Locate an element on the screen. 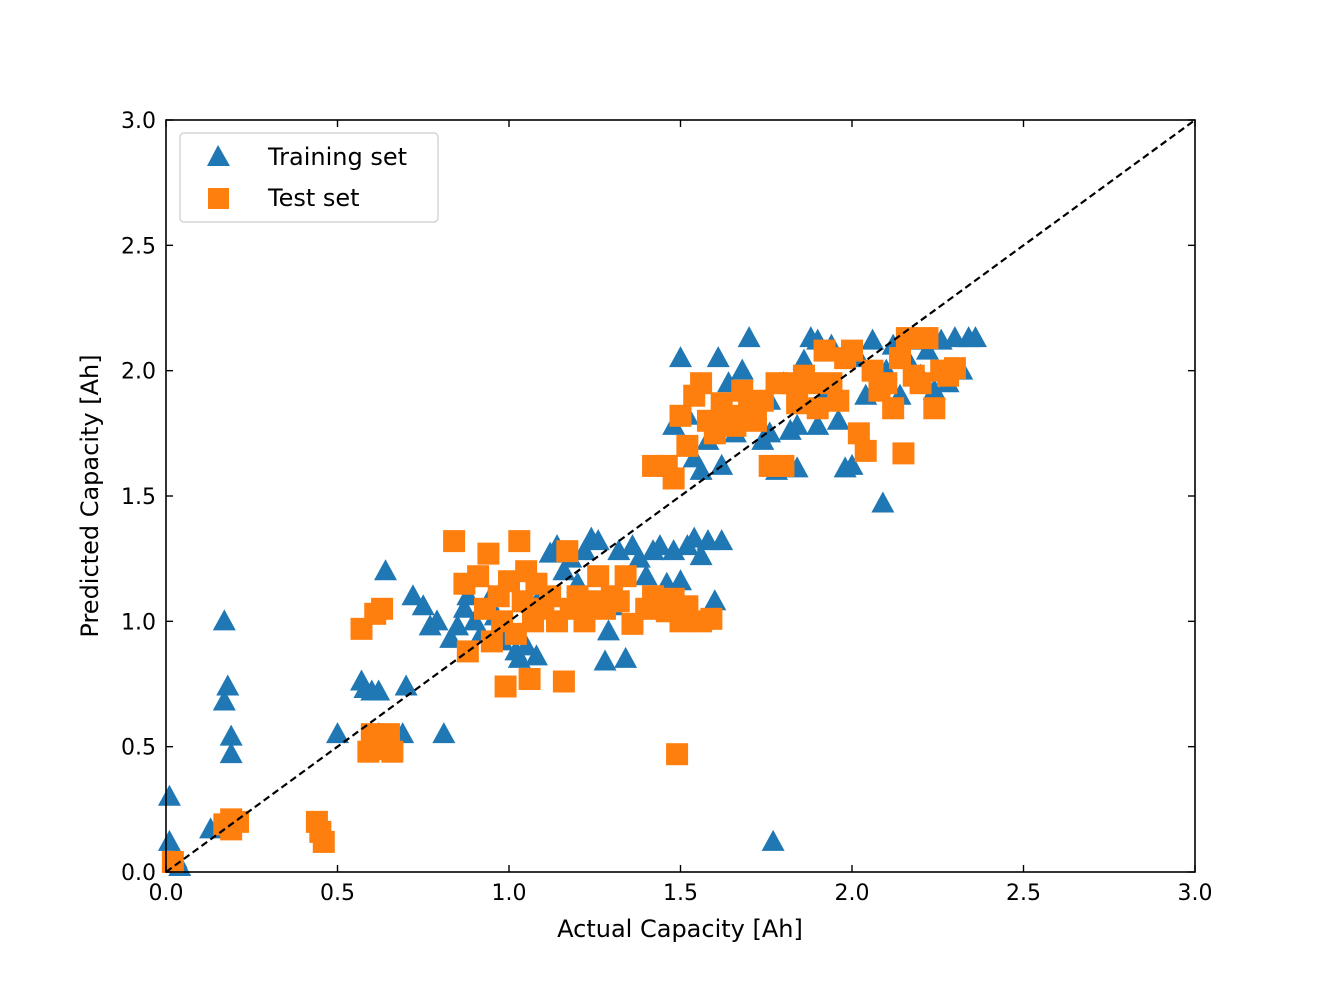  legend-label-test: Test set is located at coordinates (313, 198).